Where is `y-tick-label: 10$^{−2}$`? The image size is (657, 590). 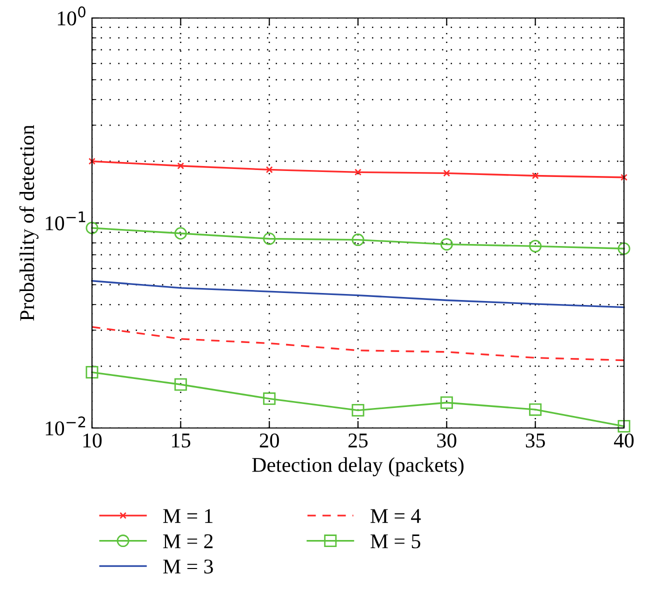
y-tick-label: 10$^{−2}$ is located at coordinates (66, 426).